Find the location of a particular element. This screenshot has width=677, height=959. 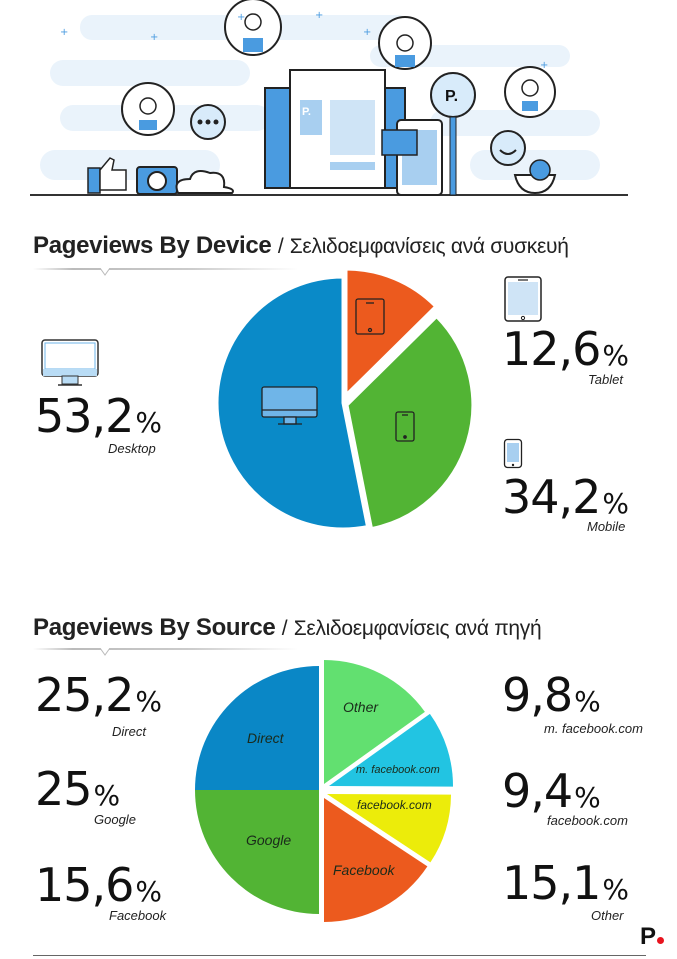

source-pie-chart is located at coordinates (324, 791).